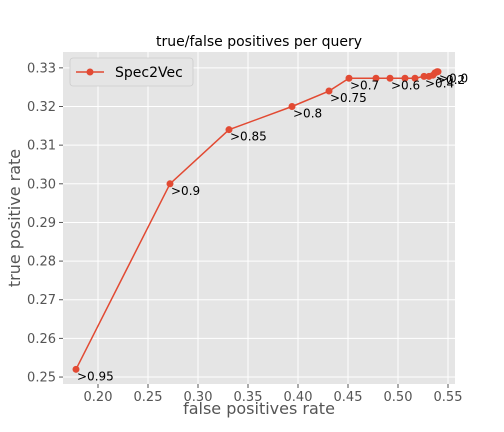 Image resolution: width=504 pixels, height=432 pixels. What do you see at coordinates (185, 191) in the screenshot?
I see `point-annotation: >0.9` at bounding box center [185, 191].